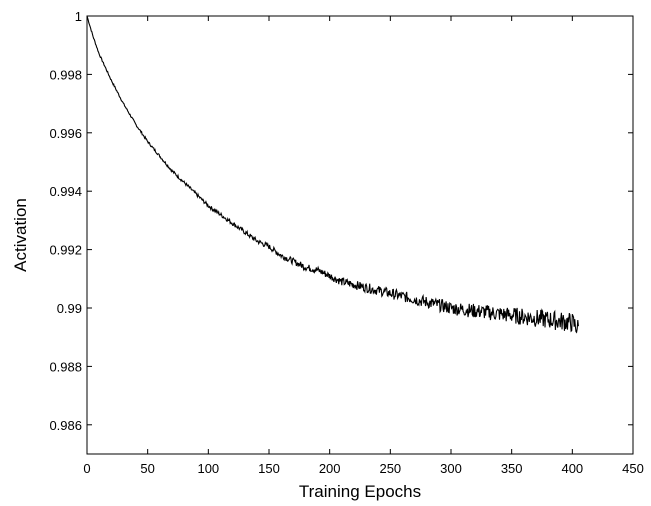 The width and height of the screenshot is (651, 506). Describe the element at coordinates (512, 468) in the screenshot. I see `x-tick-label: 350` at that location.